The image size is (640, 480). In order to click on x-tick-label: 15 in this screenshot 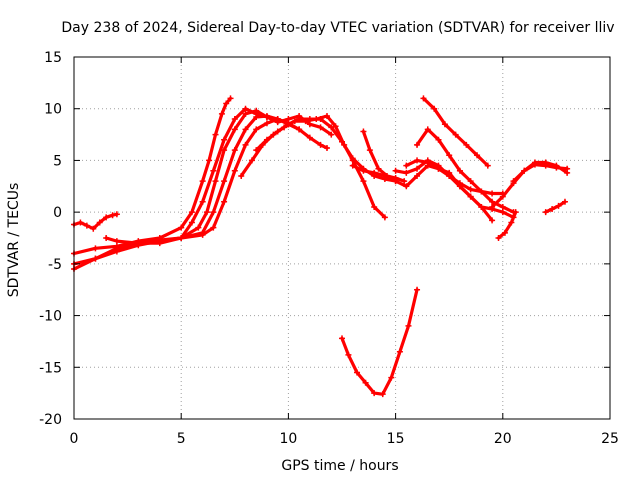, I will do `click(396, 439)`.